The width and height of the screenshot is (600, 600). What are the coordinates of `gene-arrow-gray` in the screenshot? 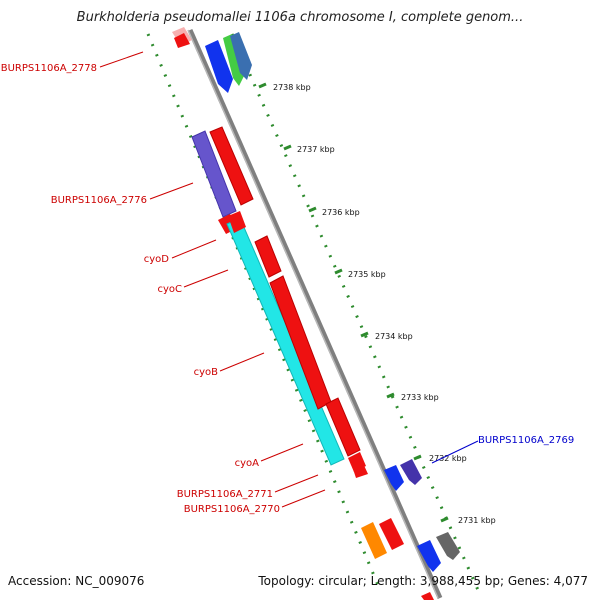 It's located at (448, 546).